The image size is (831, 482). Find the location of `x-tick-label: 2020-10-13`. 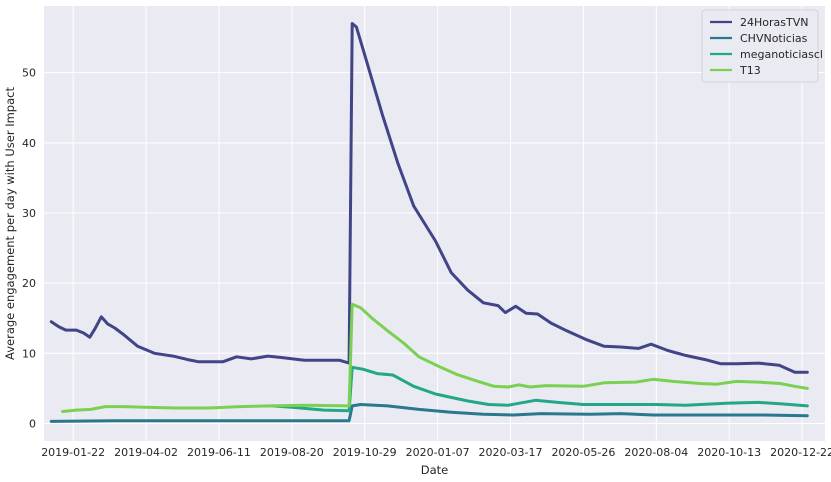

x-tick-label: 2020-10-13 is located at coordinates (729, 452).